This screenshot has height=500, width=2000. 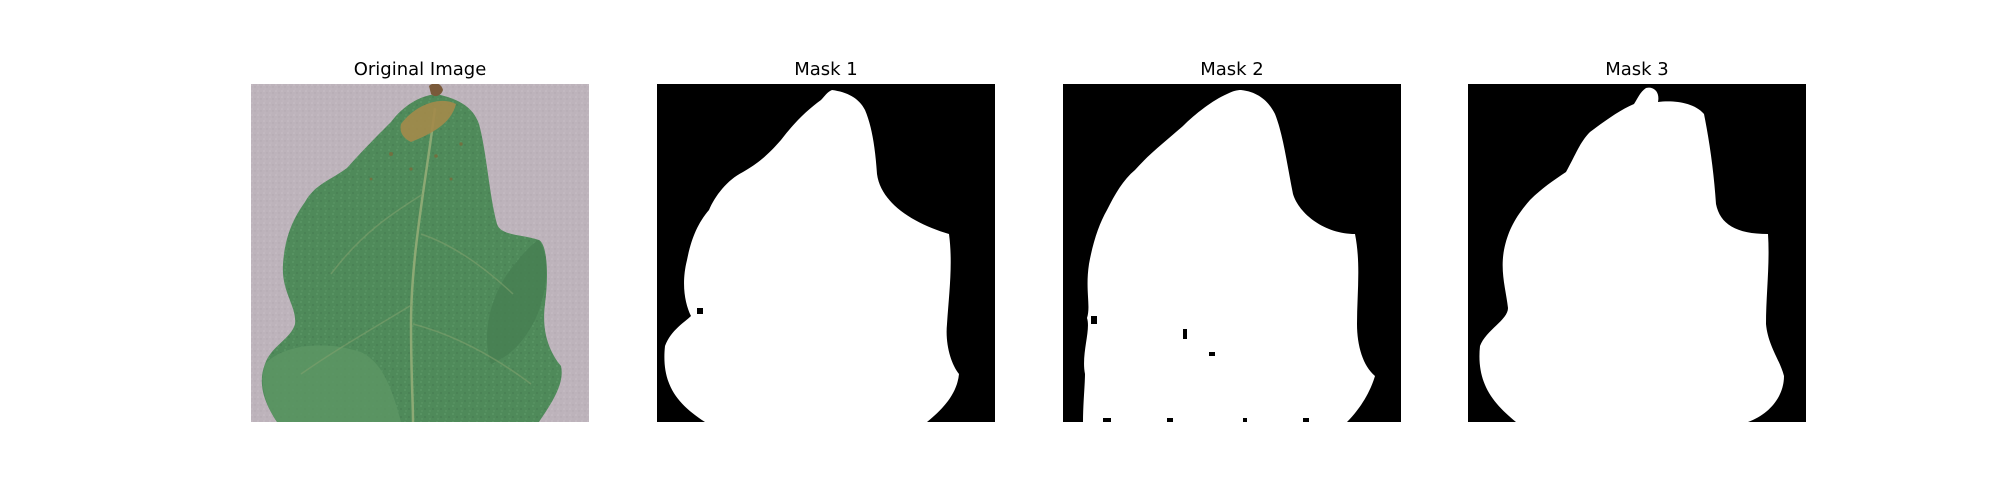 I want to click on mask-1-image, so click(x=826, y=253).